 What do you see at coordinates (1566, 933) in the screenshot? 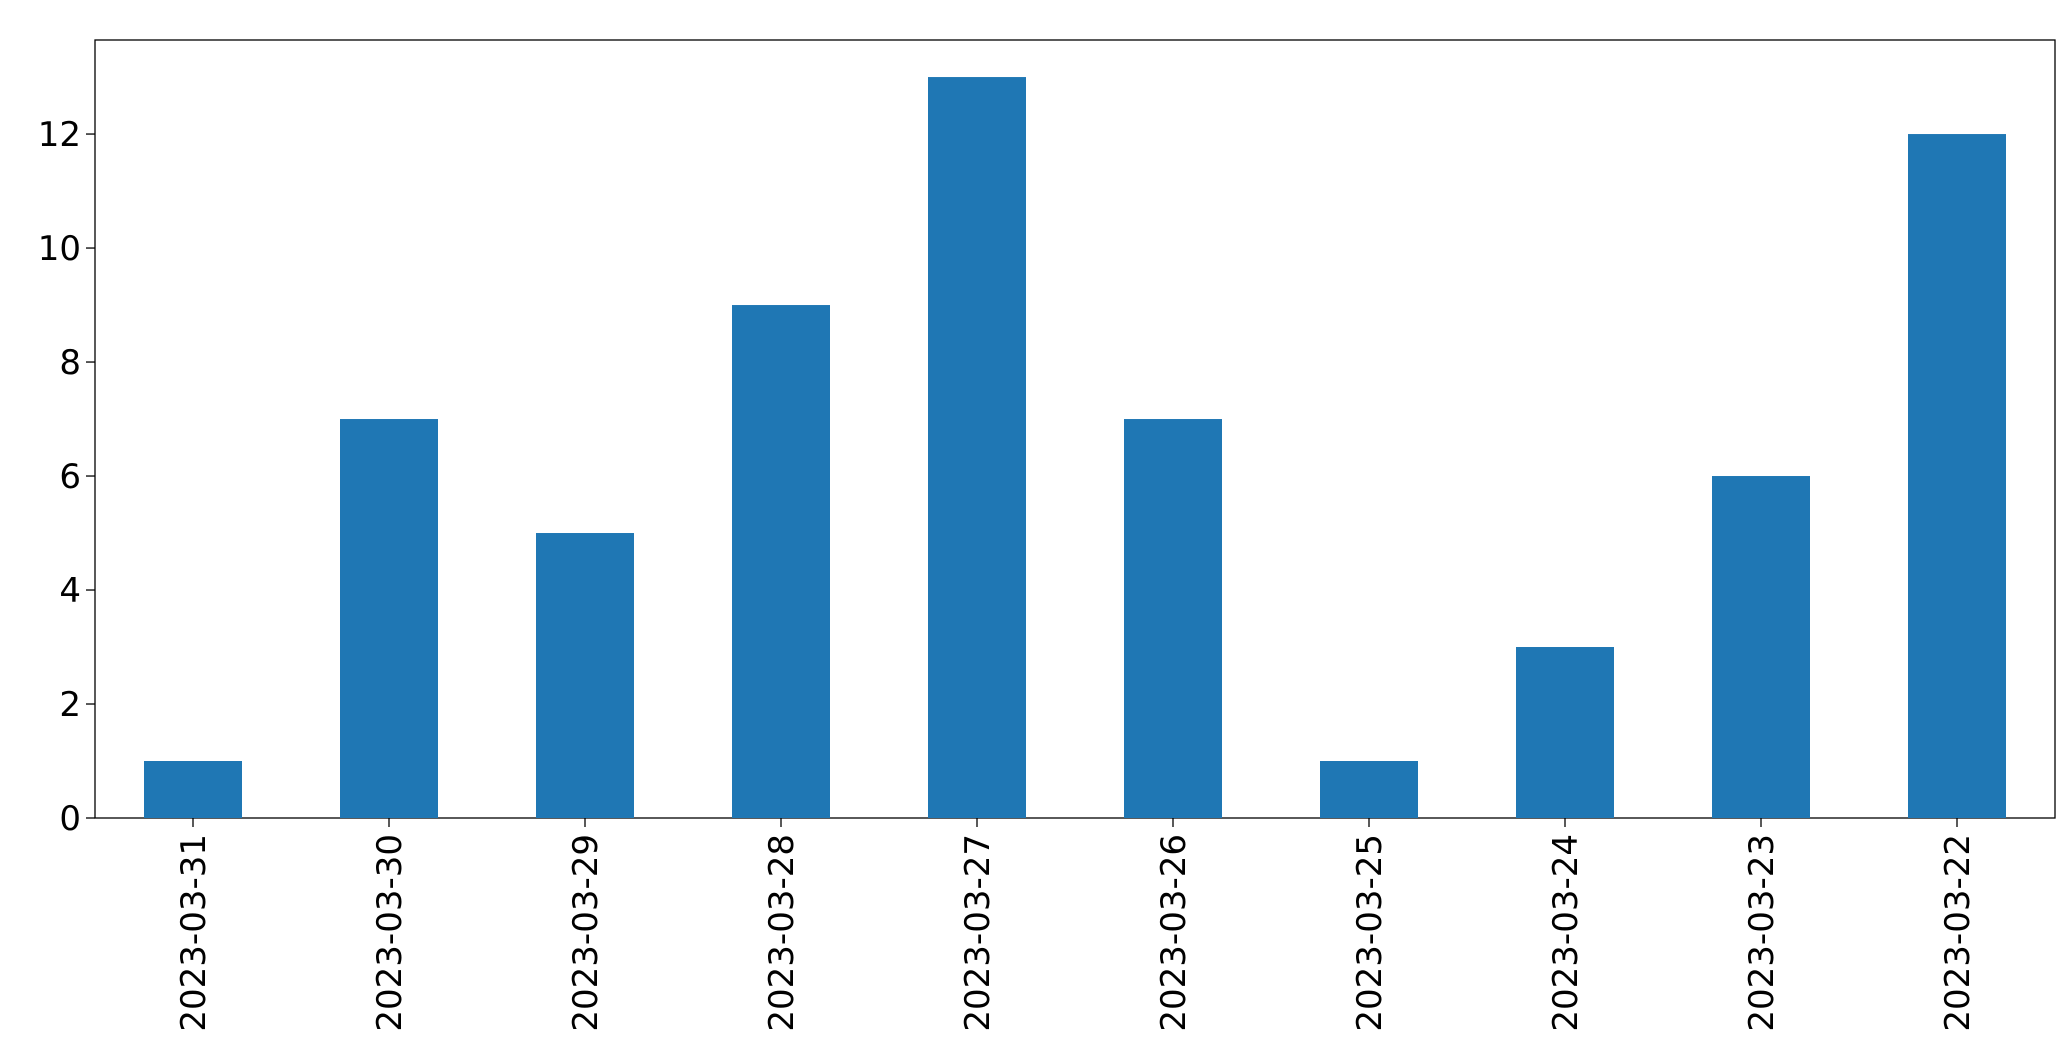
I see `x-tick-label: 2023-03-24` at bounding box center [1566, 933].